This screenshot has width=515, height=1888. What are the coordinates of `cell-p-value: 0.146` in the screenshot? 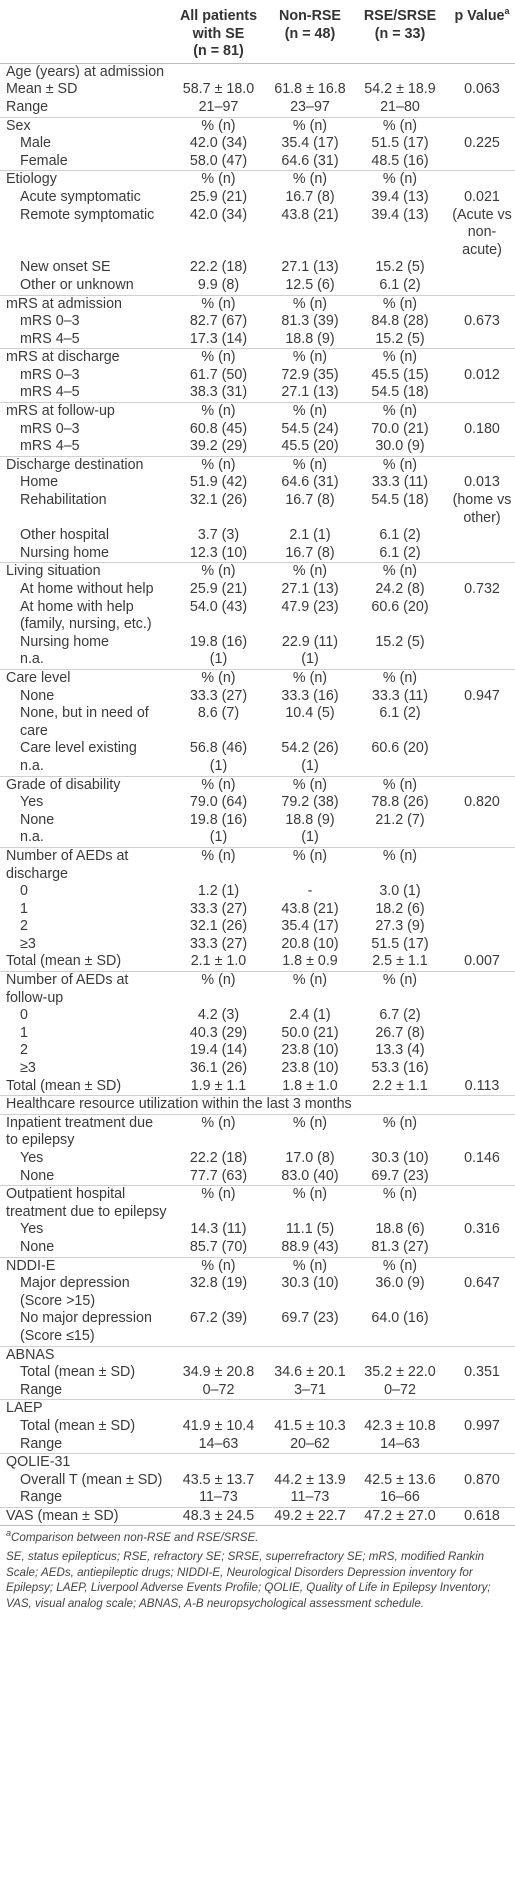 It's located at (482, 1158).